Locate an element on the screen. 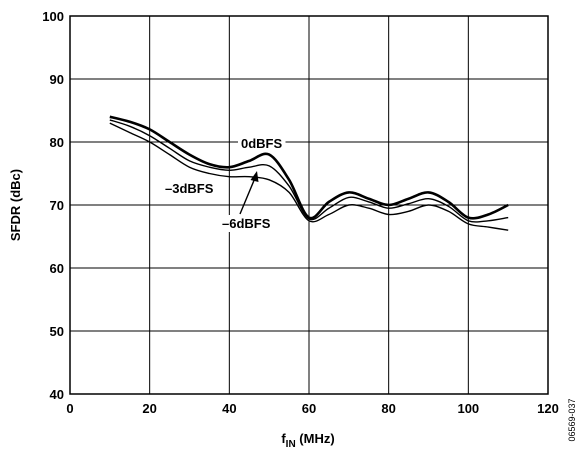 This screenshot has height=453, width=583. x-tick-label: 60 is located at coordinates (309, 408).